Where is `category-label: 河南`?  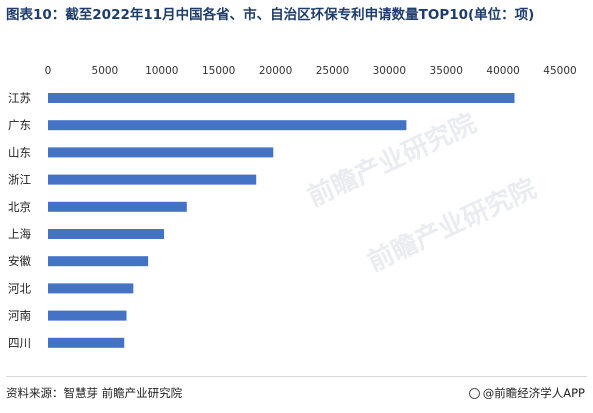 category-label: 河南 is located at coordinates (19, 316).